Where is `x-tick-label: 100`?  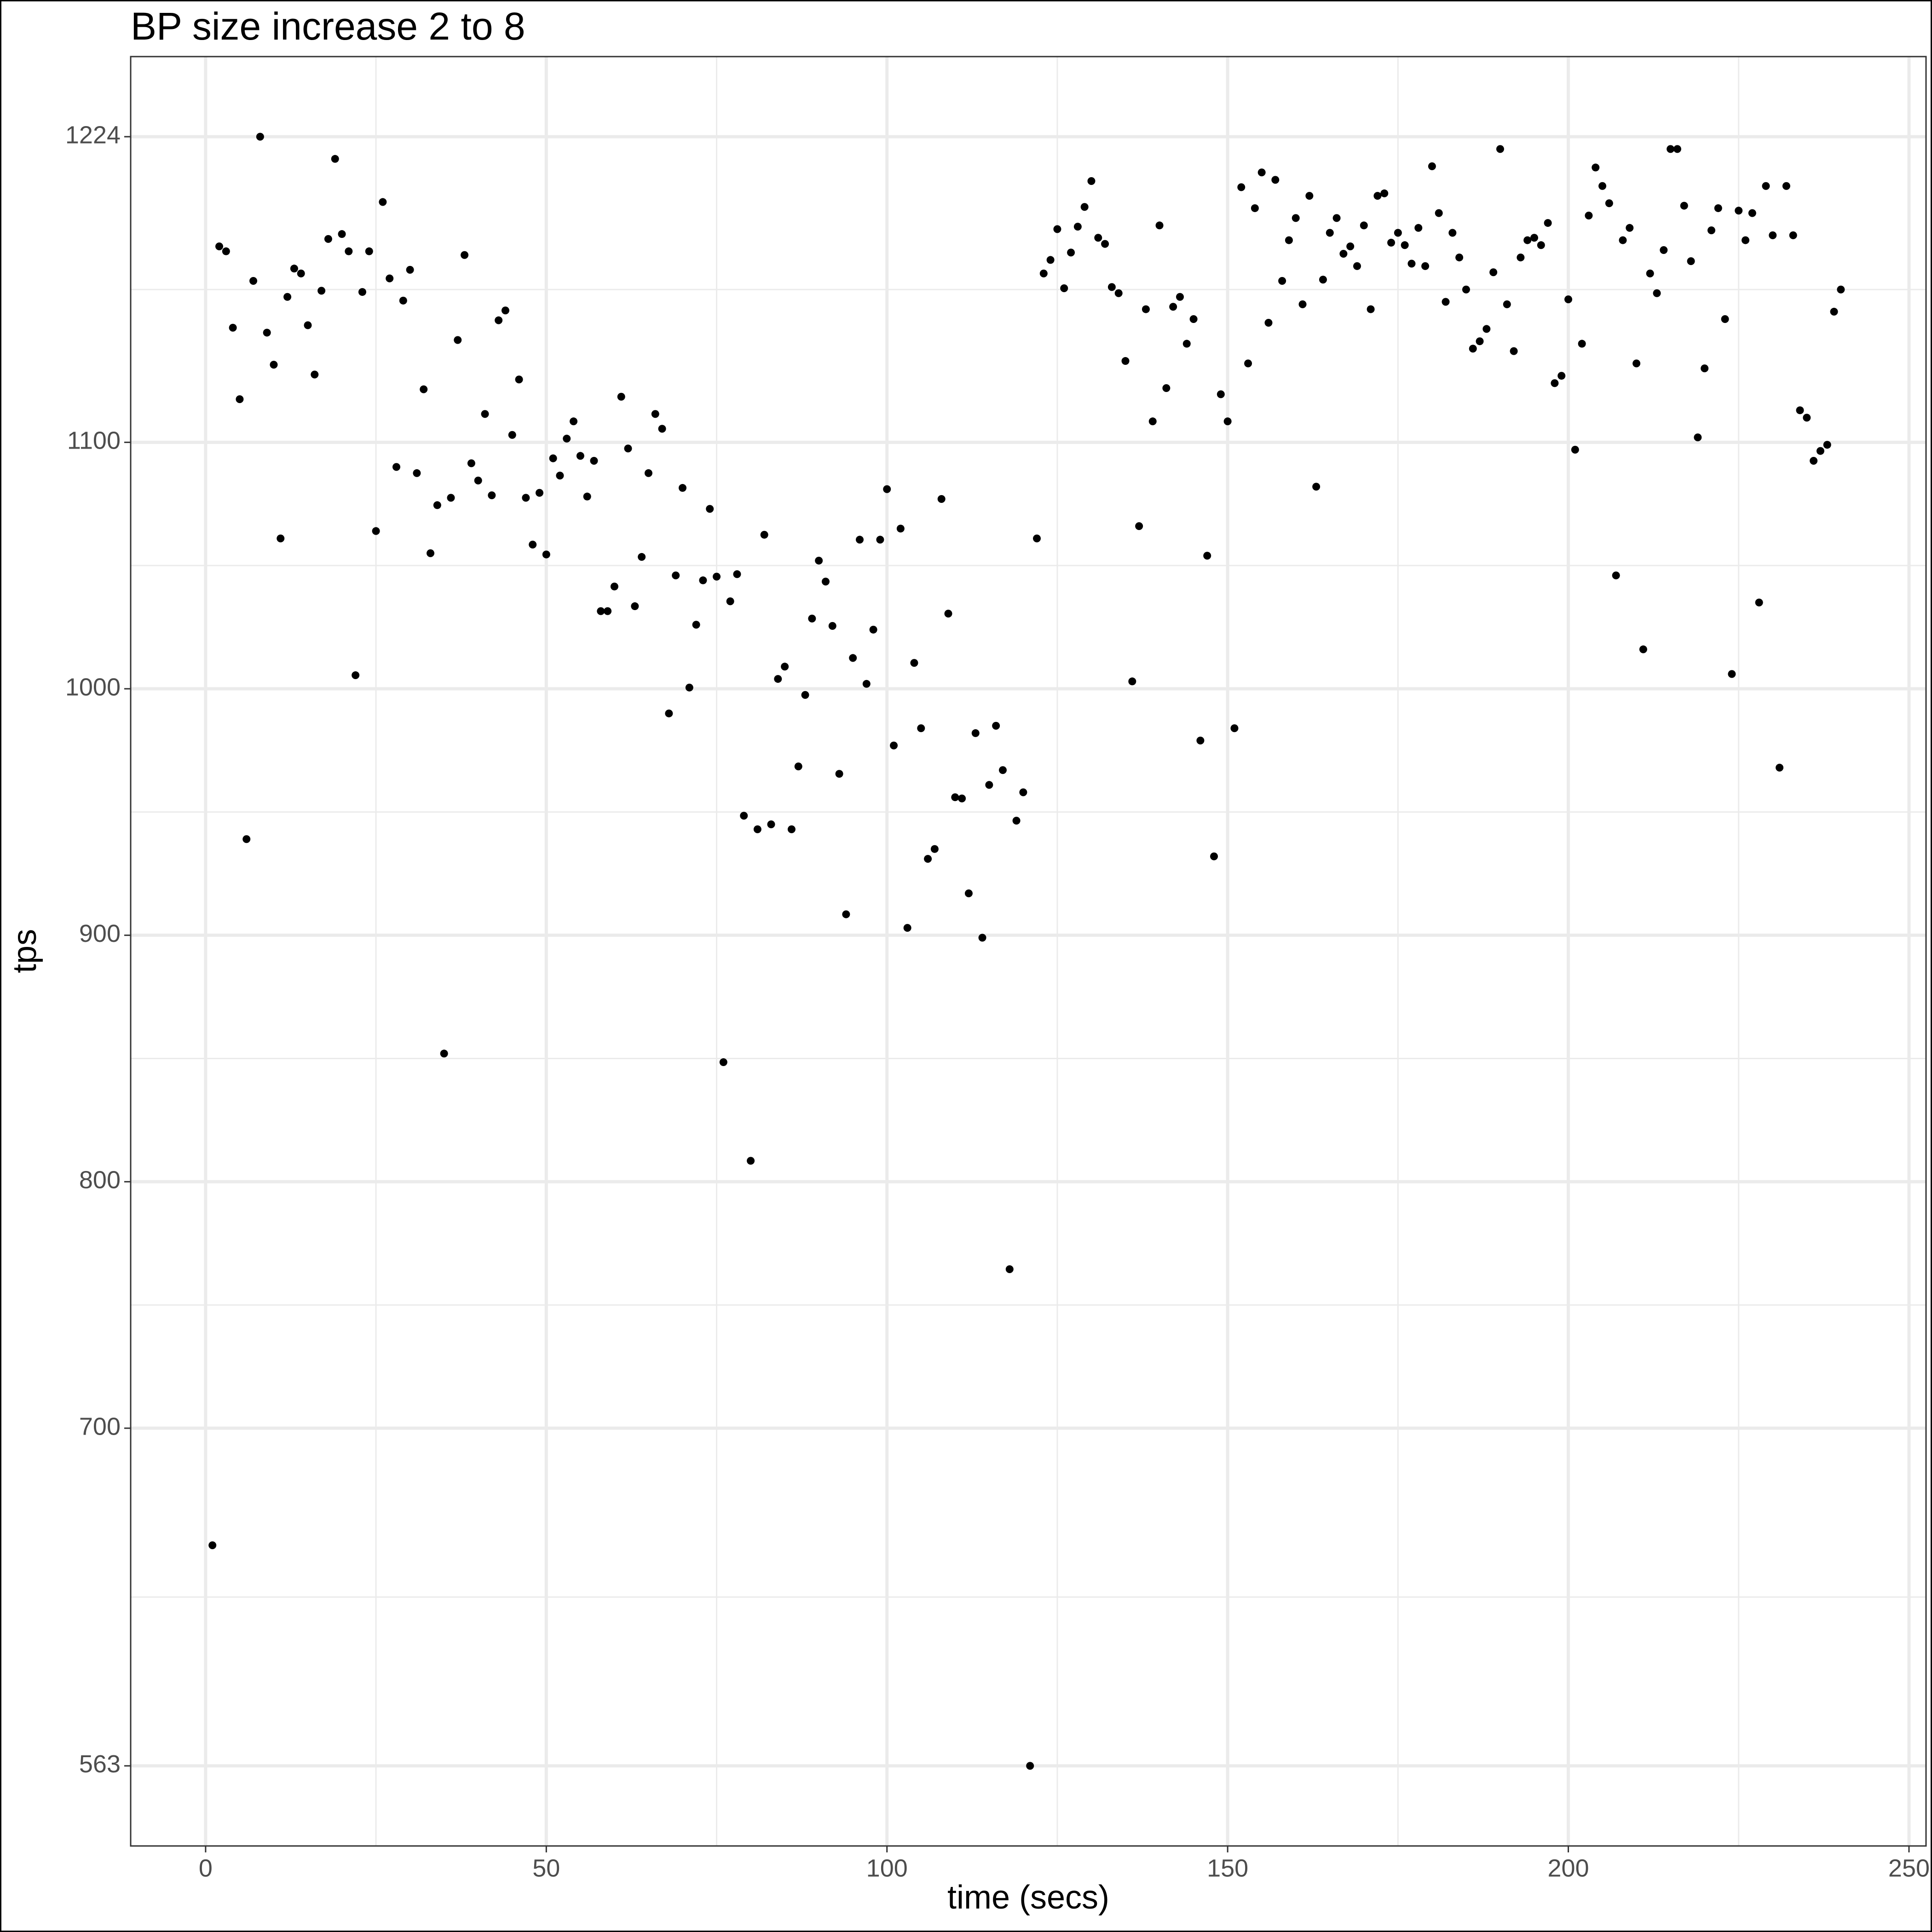 x-tick-label: 100 is located at coordinates (887, 1868).